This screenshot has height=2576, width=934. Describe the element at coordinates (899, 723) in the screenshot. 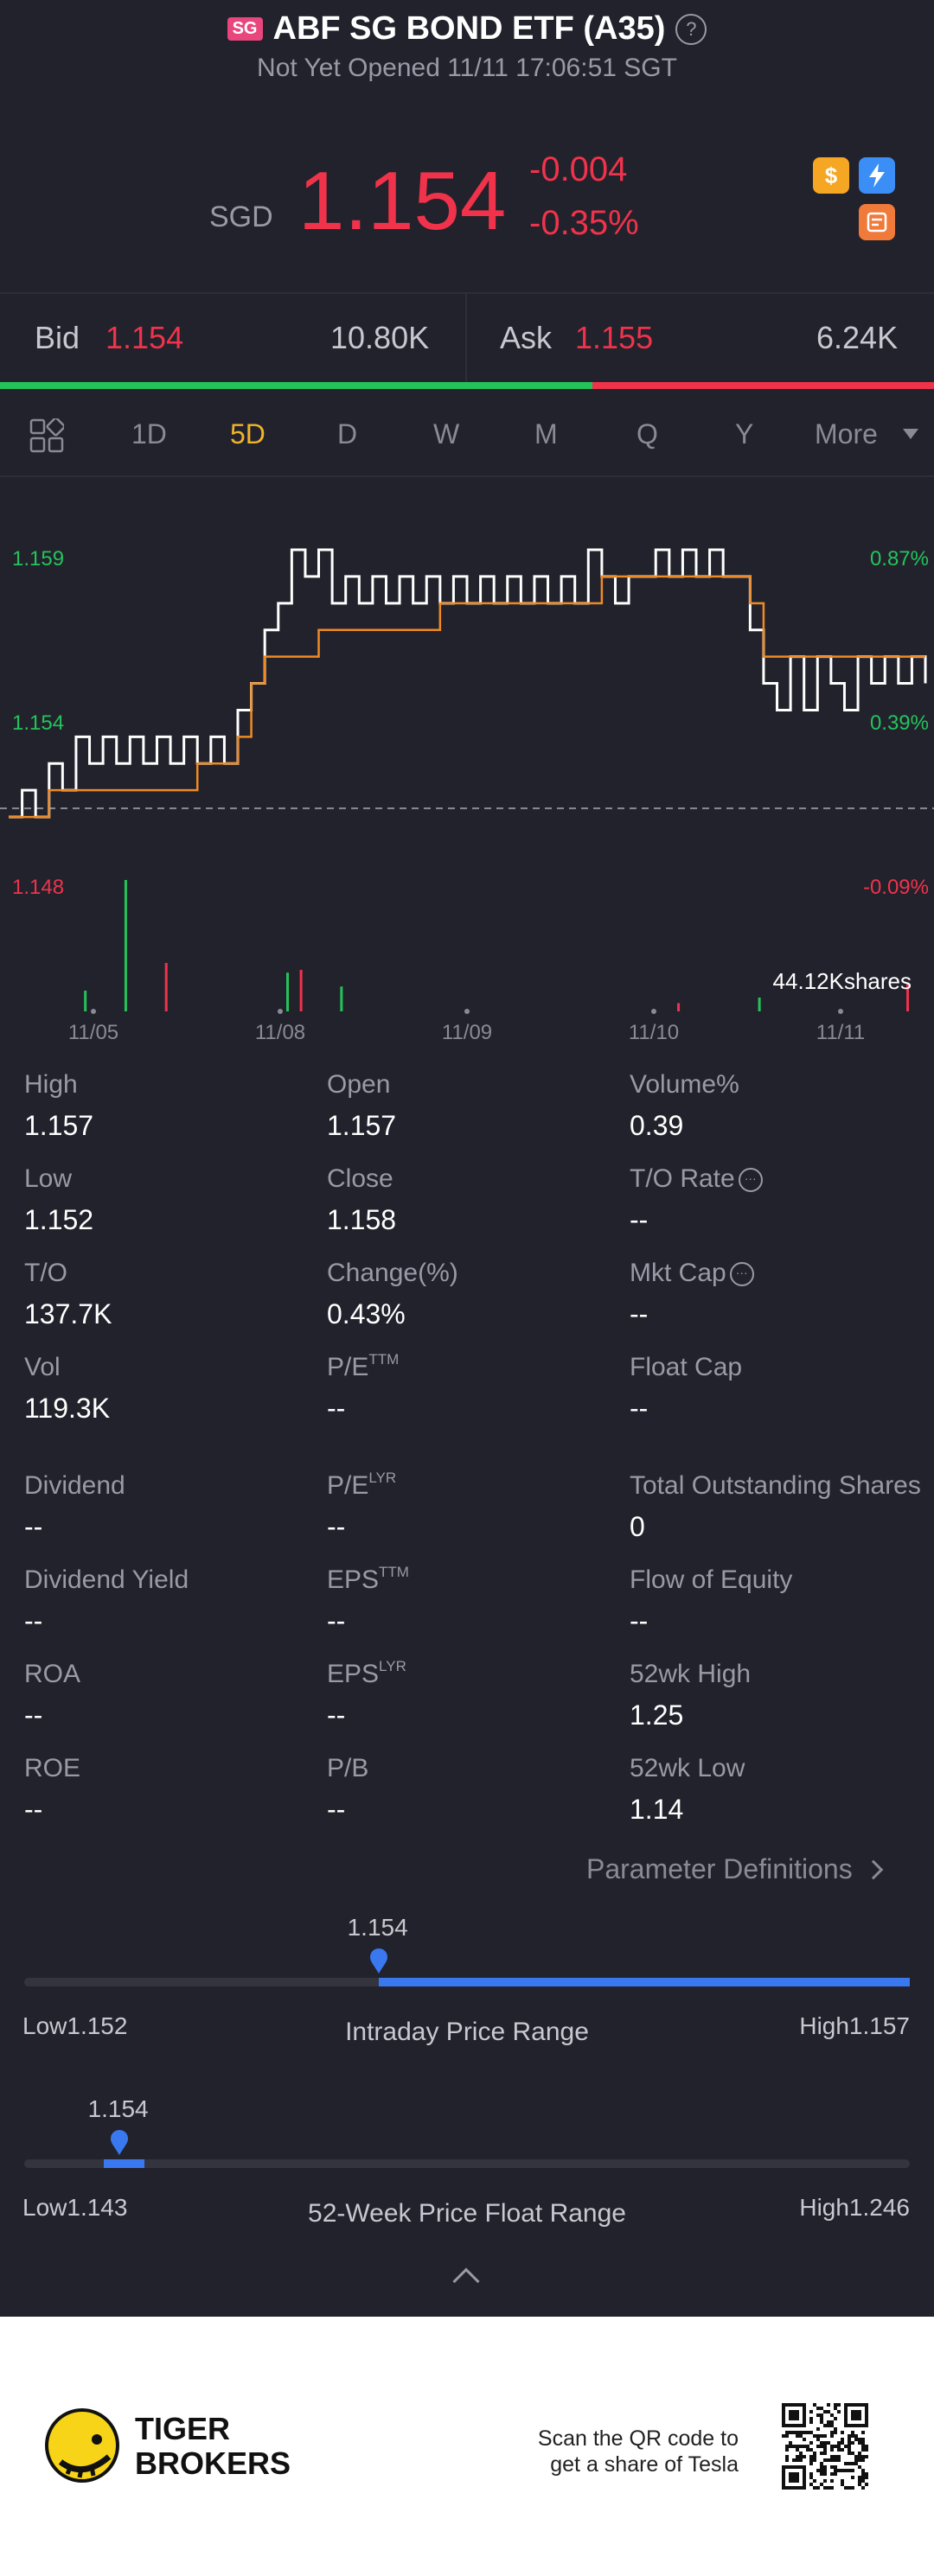

I see `y-tick-label-right: 0.39%` at that location.